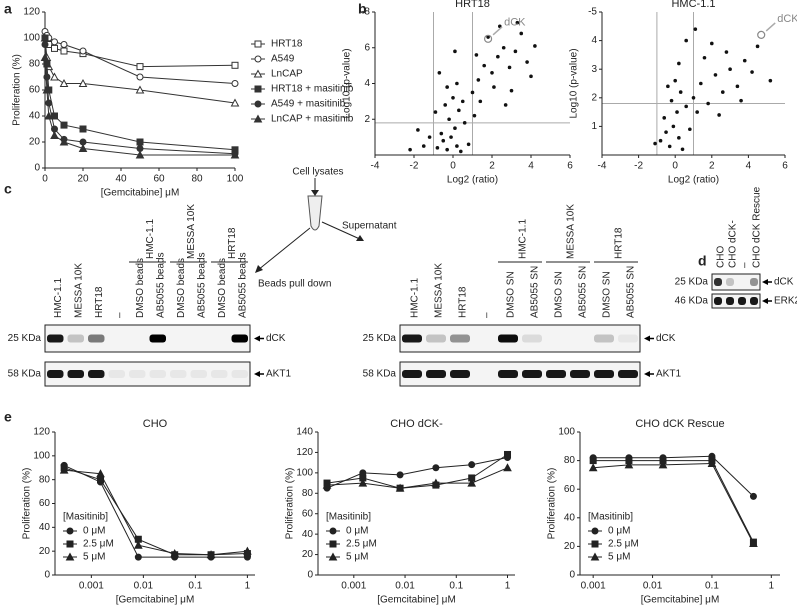  Describe the element at coordinates (679, 424) in the screenshot. I see `chart-title: CHO dCK Rescue` at that location.